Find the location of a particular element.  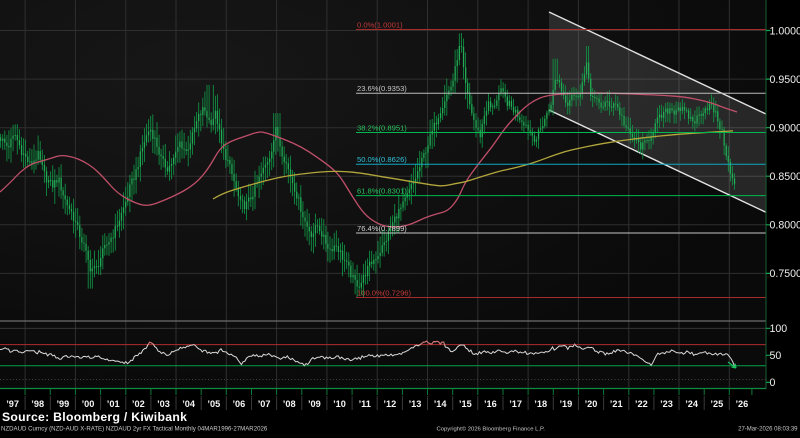

svg-text: ’21 is located at coordinates (616, 404).